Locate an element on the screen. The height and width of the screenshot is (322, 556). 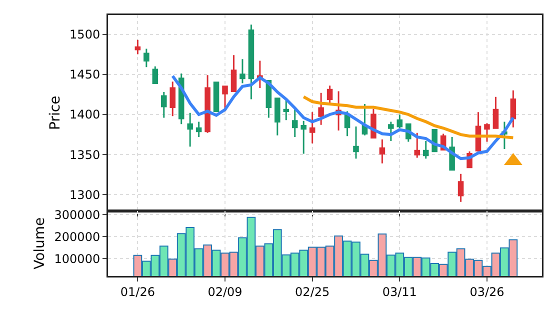
y-tick-label: 1300 is located at coordinates (85, 195).